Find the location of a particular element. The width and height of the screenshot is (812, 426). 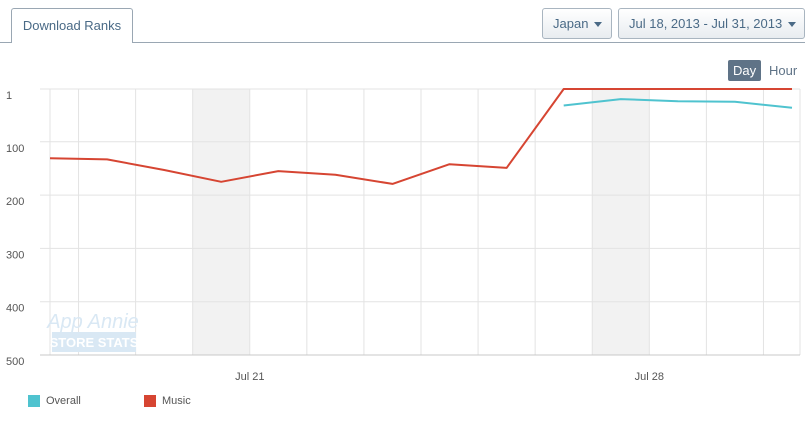

y-tick-label: 1 is located at coordinates (9, 96).